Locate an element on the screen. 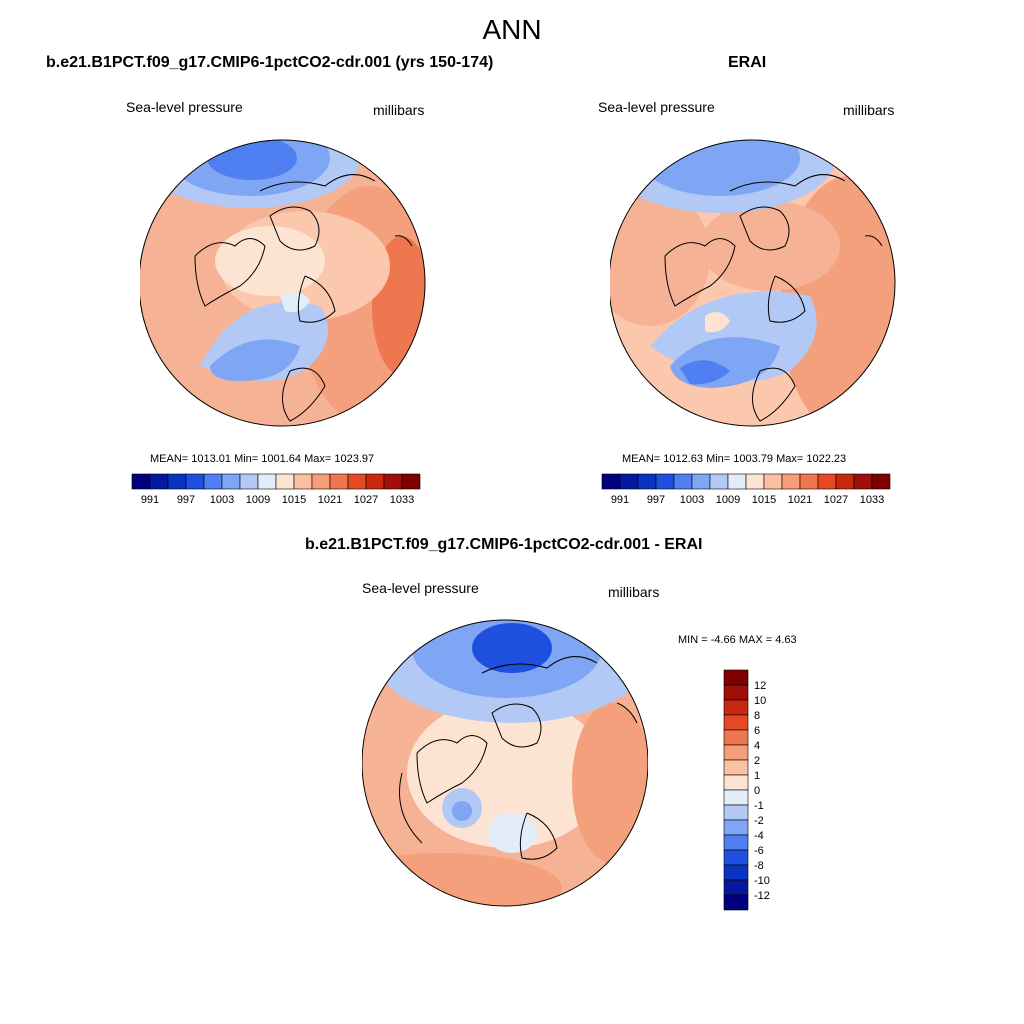 The image size is (1024, 1024). panel1-colorbar: 991 997 1003 1009 1015 1021 1027 1033 is located at coordinates (276, 489).